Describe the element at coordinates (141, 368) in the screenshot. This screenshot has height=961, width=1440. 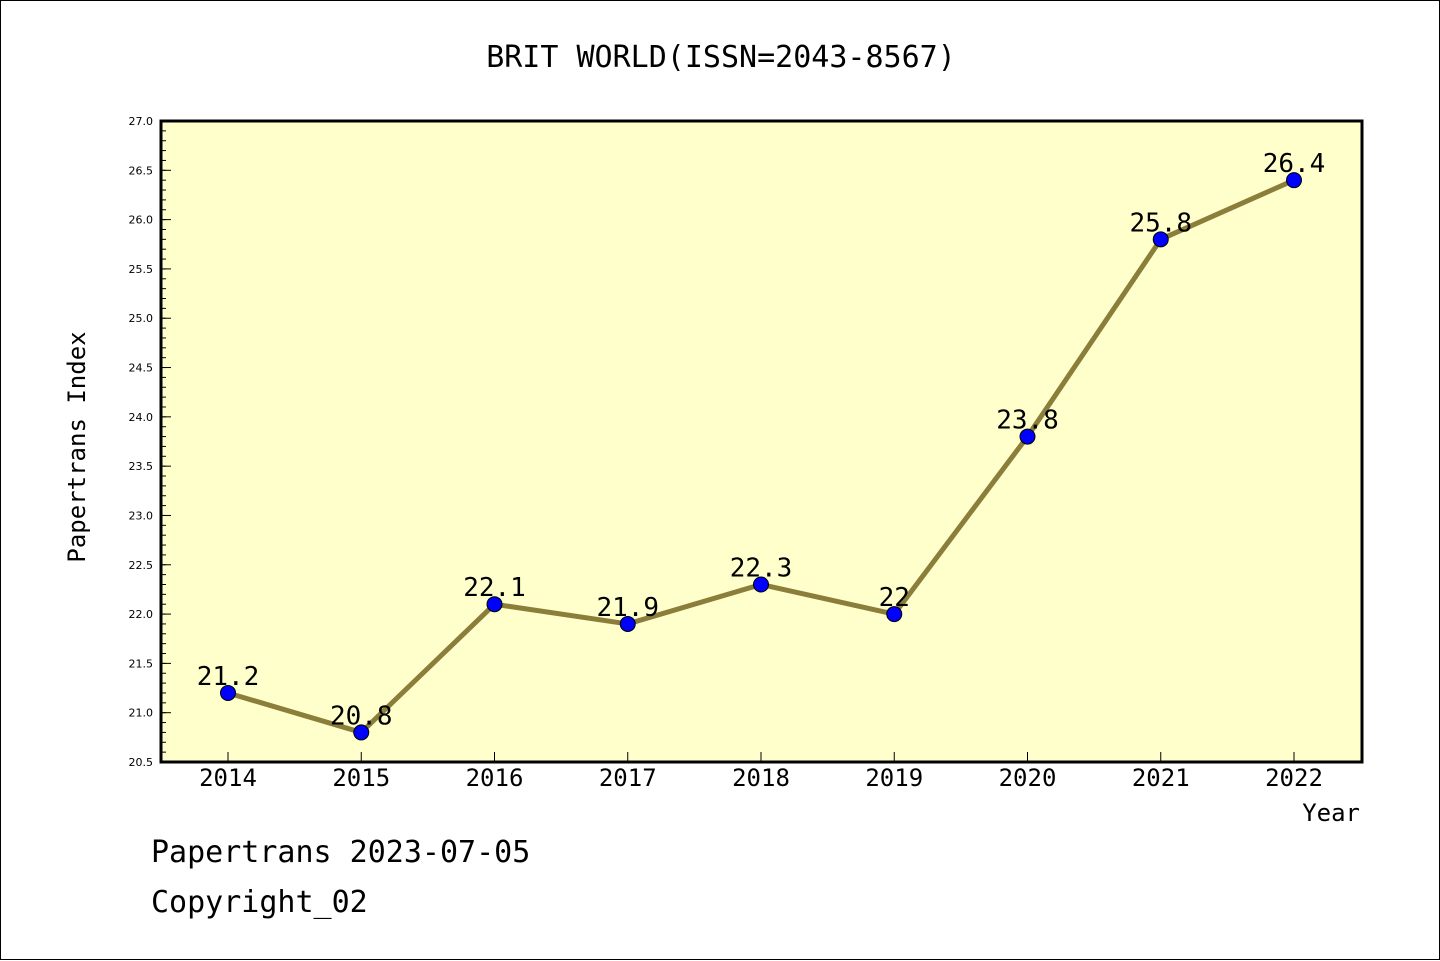
I see `y-tick-label: 24.5` at that location.